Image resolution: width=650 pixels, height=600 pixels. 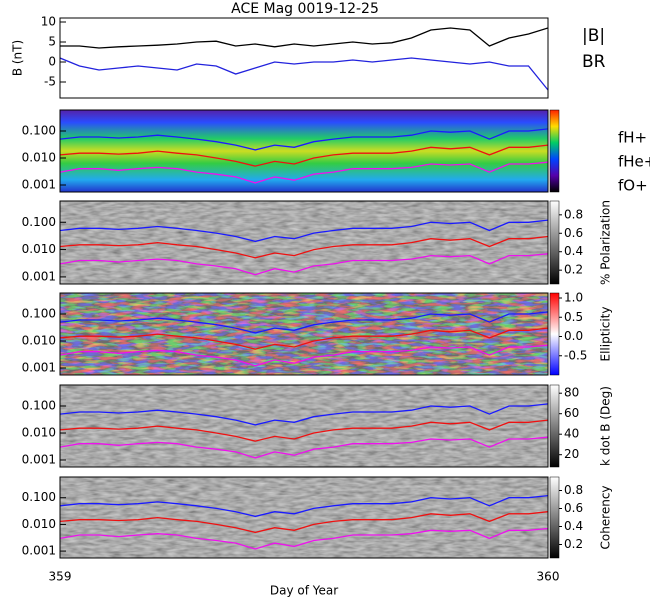 What do you see at coordinates (575, 355) in the screenshot?
I see `colorbar-tick-label: -0.5` at bounding box center [575, 355].